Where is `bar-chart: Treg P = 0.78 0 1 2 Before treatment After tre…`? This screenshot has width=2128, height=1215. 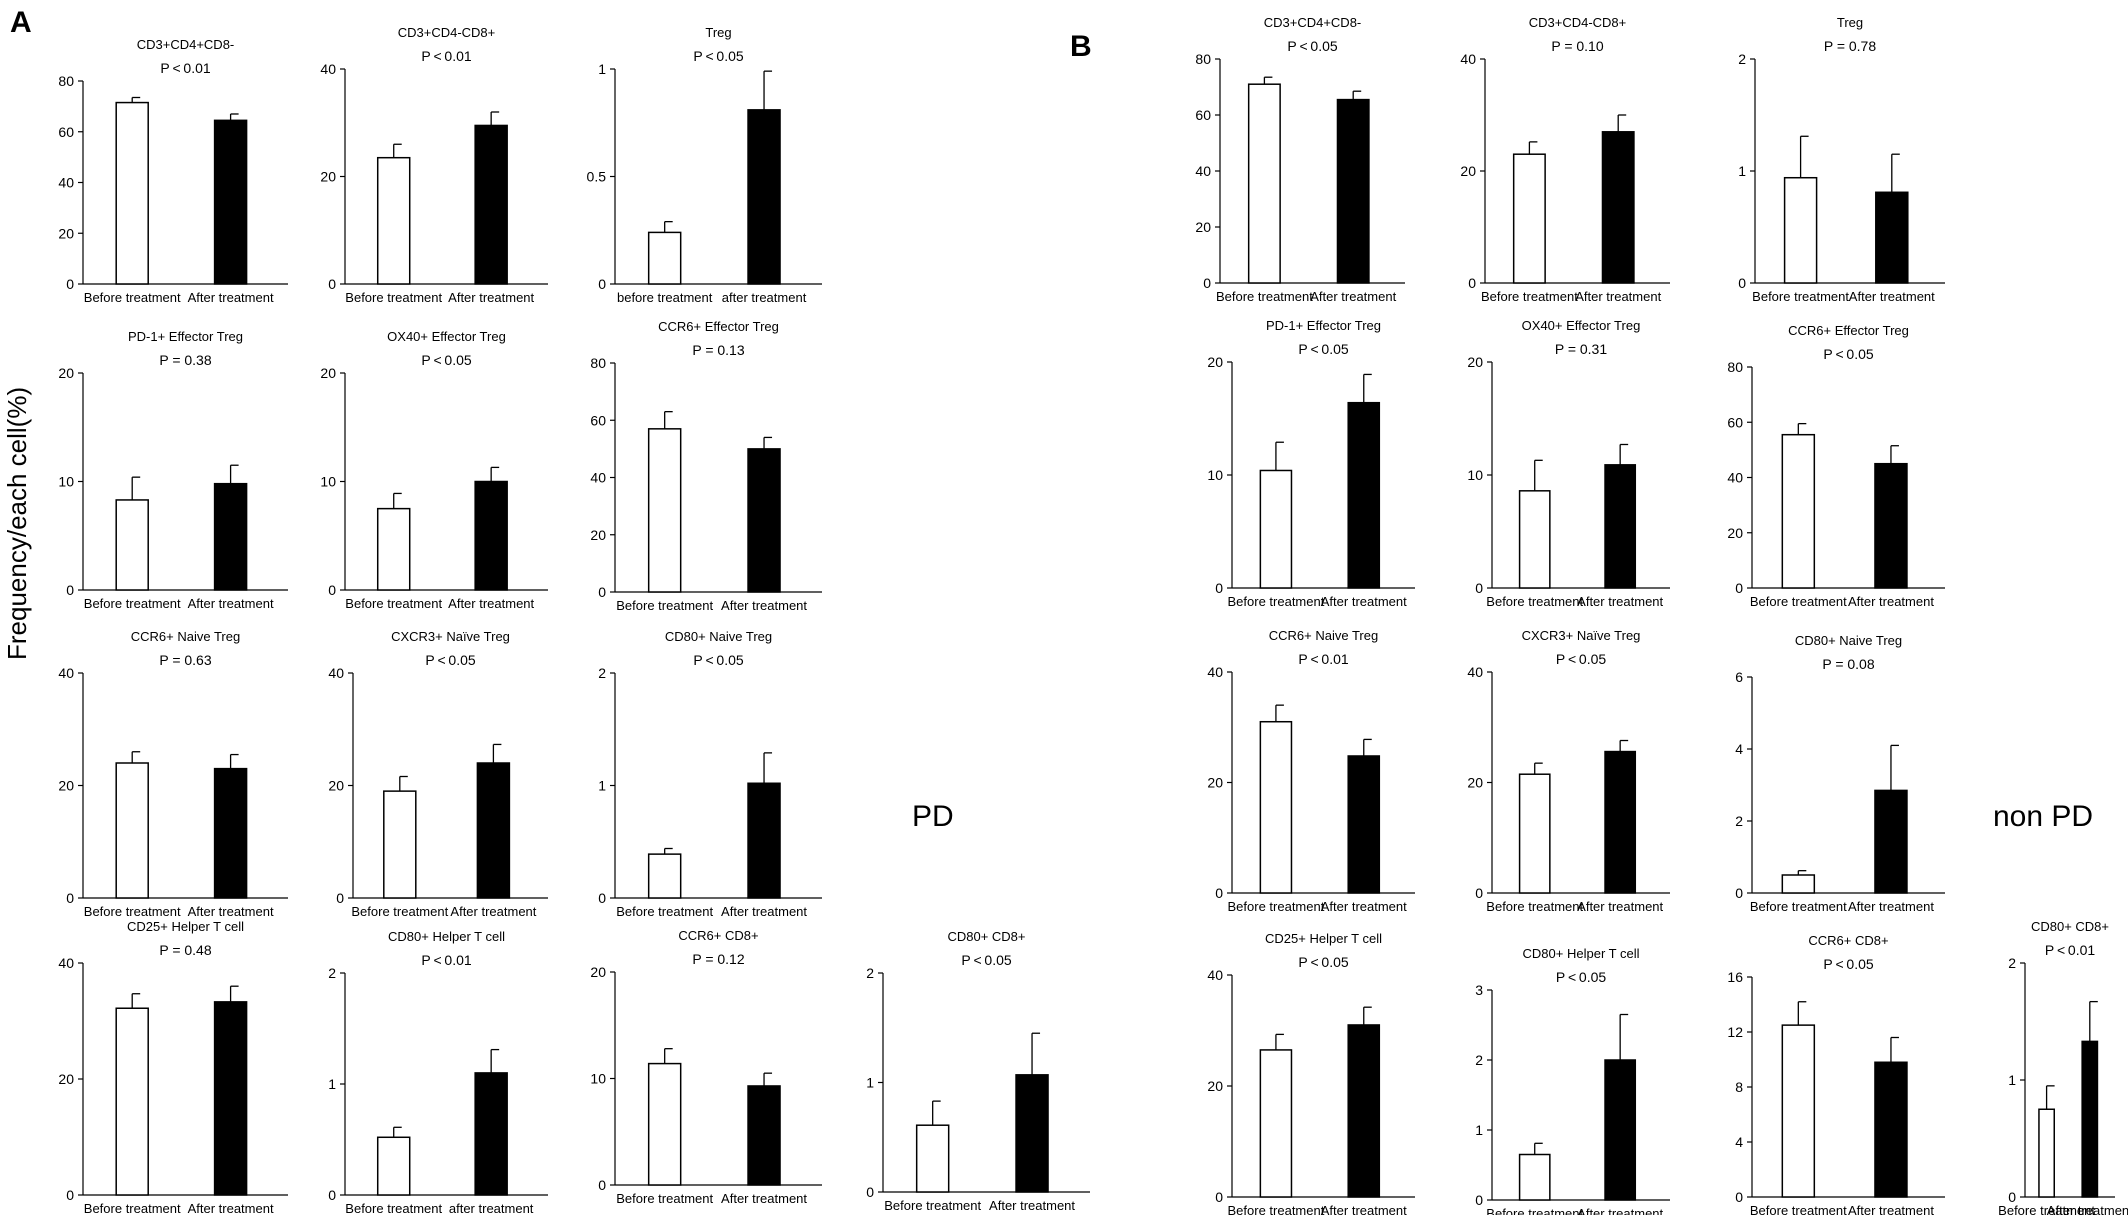
bar-chart: Treg P = 0.78 0 1 2 Before treatment After tre… is located at coordinates (1841, 159).